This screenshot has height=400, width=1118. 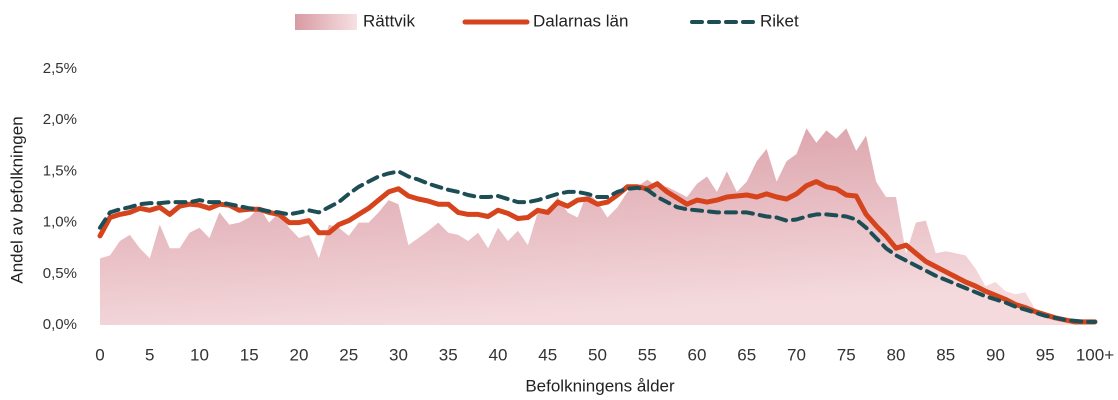 What do you see at coordinates (498, 354) in the screenshot?
I see `x-tick-label: 40` at bounding box center [498, 354].